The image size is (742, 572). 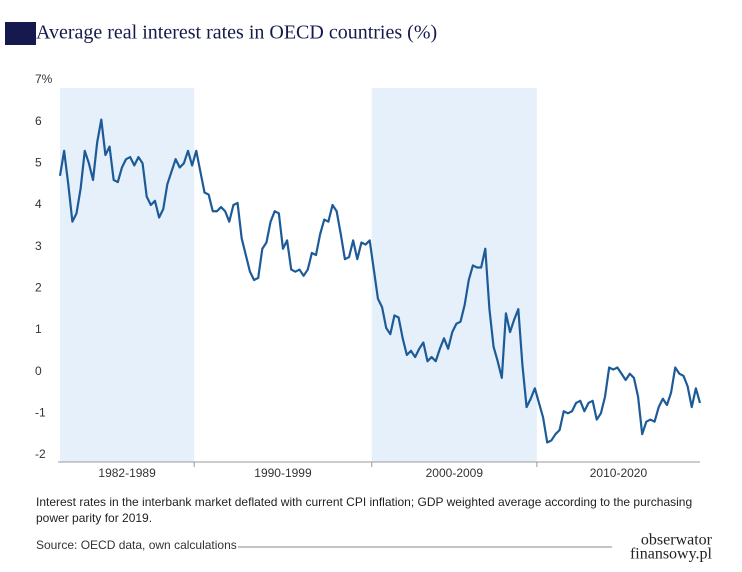 What do you see at coordinates (38, 371) in the screenshot?
I see `y-tick-label: 0` at bounding box center [38, 371].